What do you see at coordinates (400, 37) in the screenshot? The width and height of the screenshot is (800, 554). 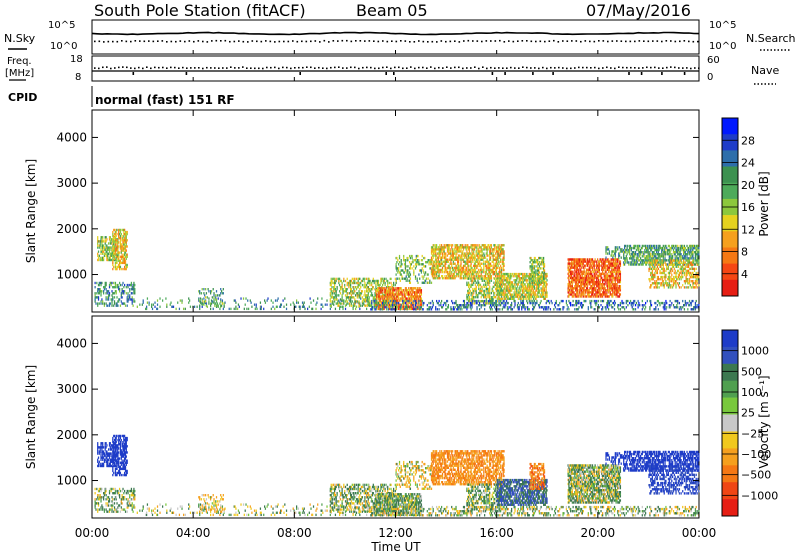 I see `noise-panel: N.Sky 10^5 10^0 10^5 10^0 N.Search` at bounding box center [400, 37].